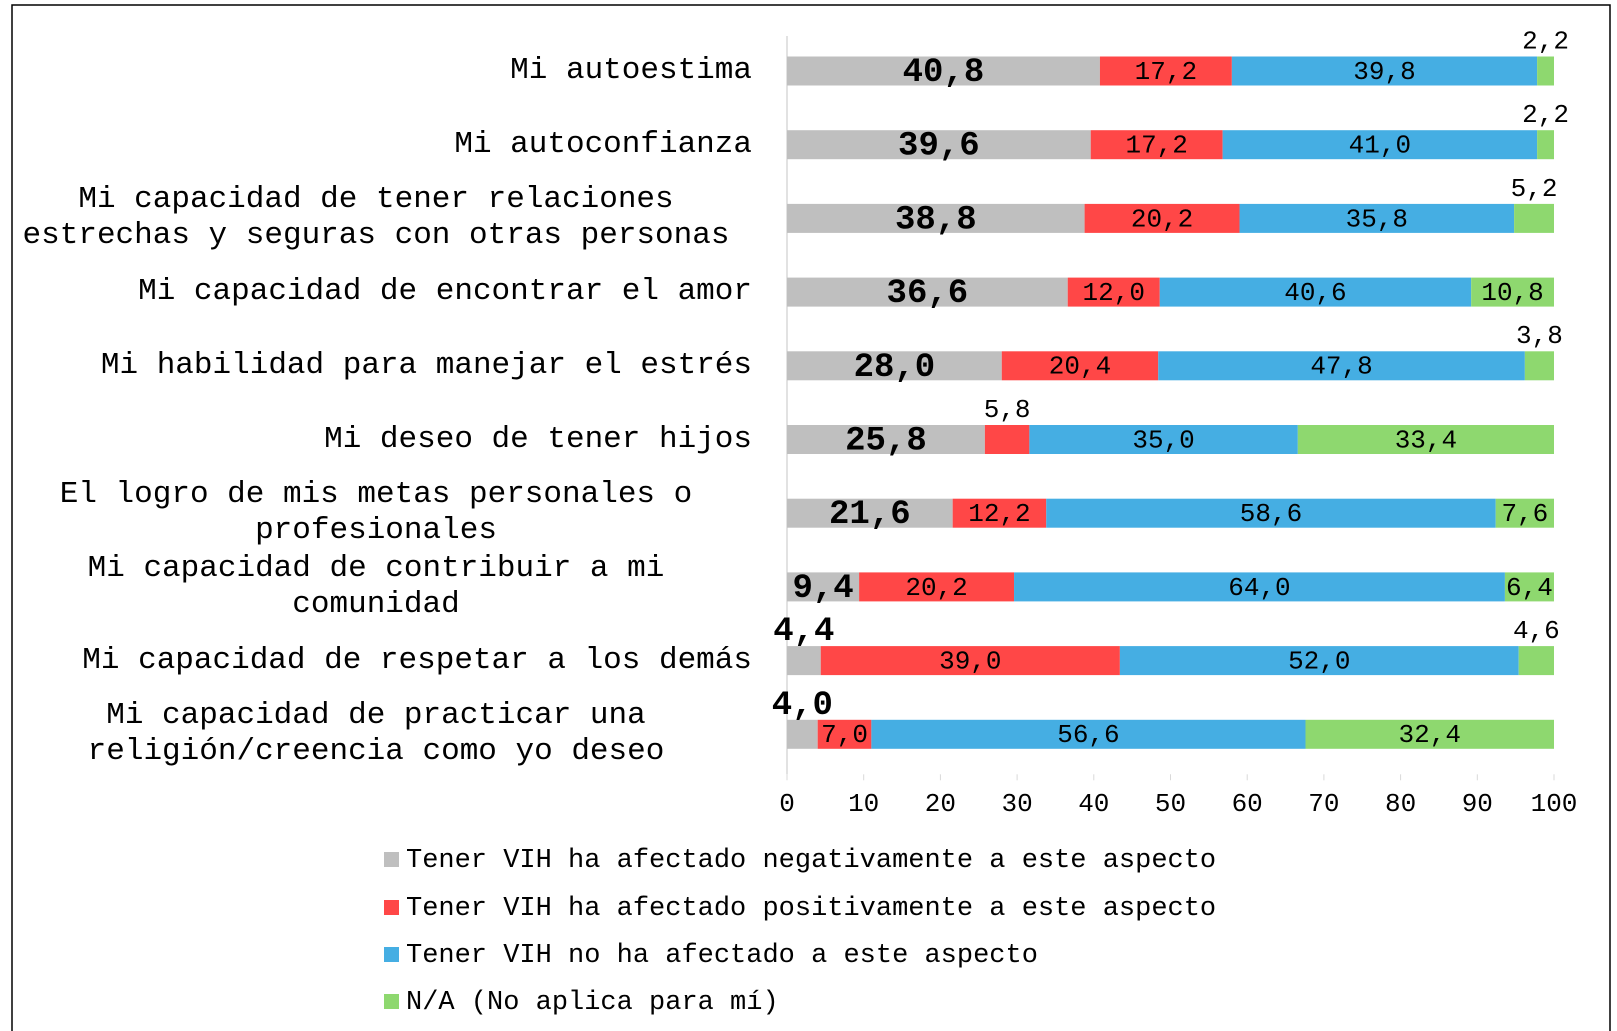  I want to click on data-label: 32,4, so click(1430, 735).